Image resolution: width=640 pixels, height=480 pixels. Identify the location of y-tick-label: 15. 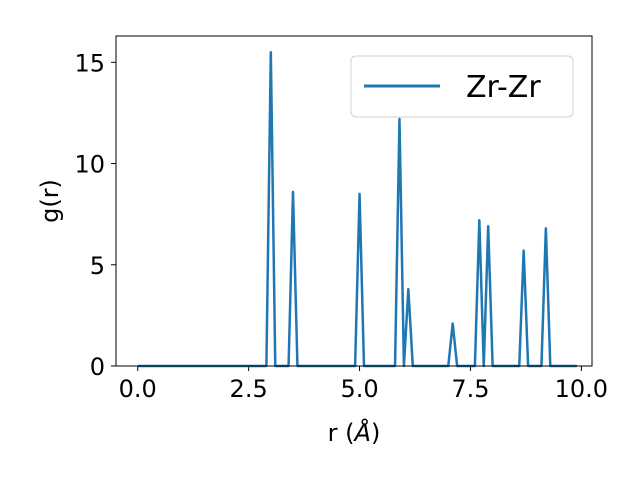
(89, 63).